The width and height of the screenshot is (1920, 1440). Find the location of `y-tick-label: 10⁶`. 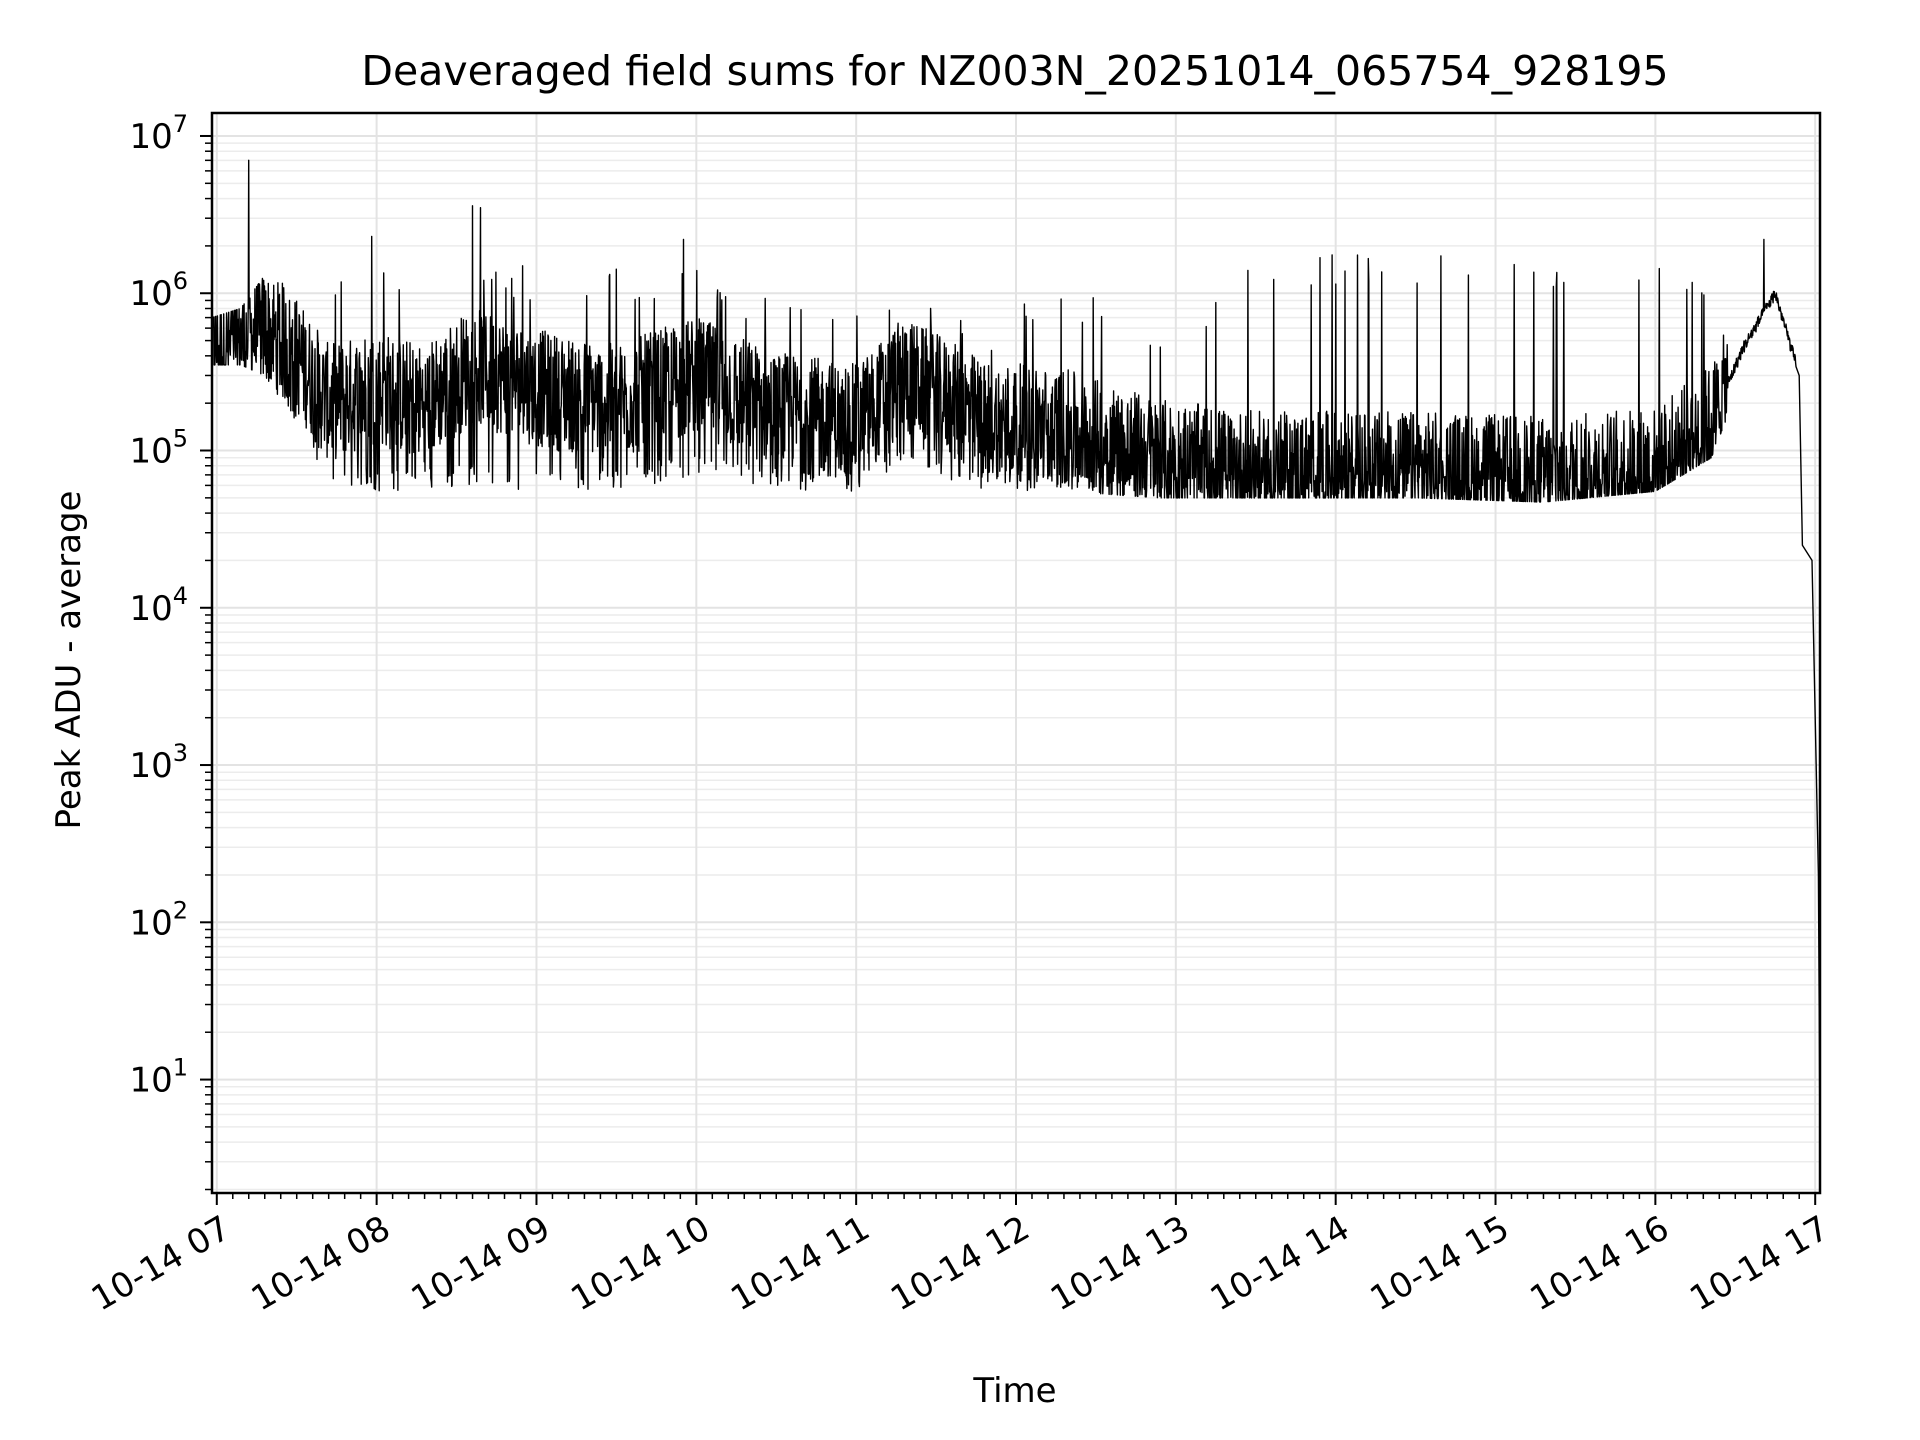

y-tick-label: 10⁶ is located at coordinates (158, 290).